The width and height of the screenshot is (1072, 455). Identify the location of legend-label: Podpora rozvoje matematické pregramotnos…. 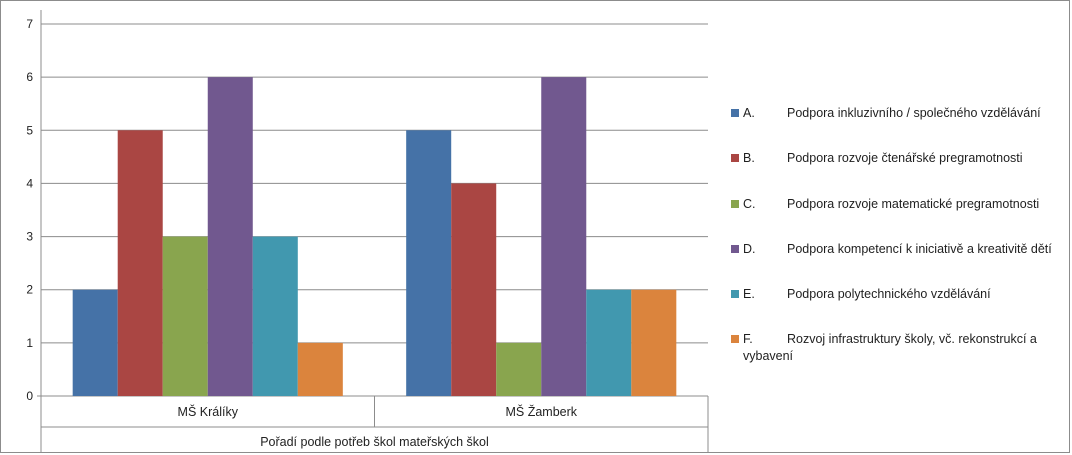
(913, 204).